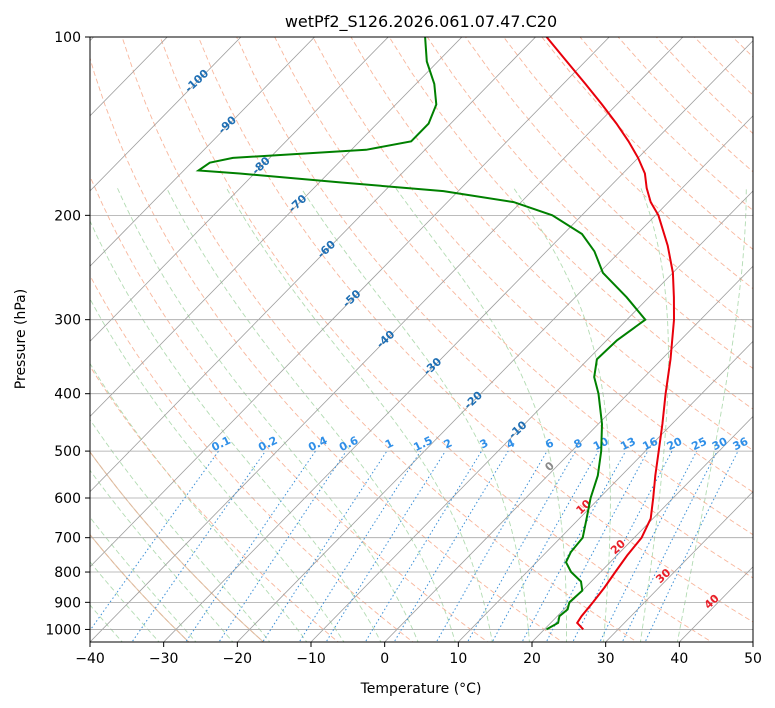 This screenshot has width=775, height=708. Describe the element at coordinates (67, 452) in the screenshot. I see `y-tick-label: 500` at that location.